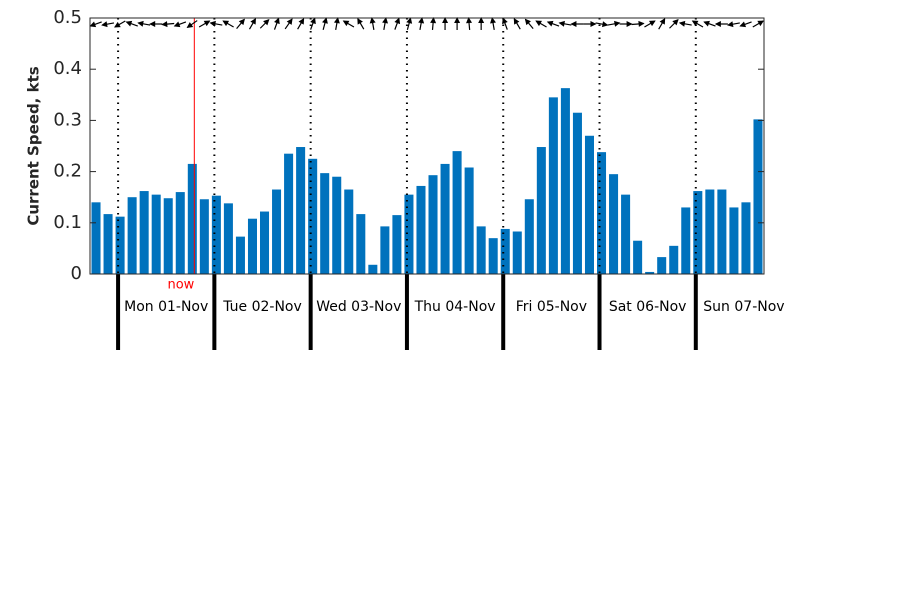 This screenshot has width=900, height=600. I want to click on x-tick-label: Sun 07-Nov, so click(743, 307).